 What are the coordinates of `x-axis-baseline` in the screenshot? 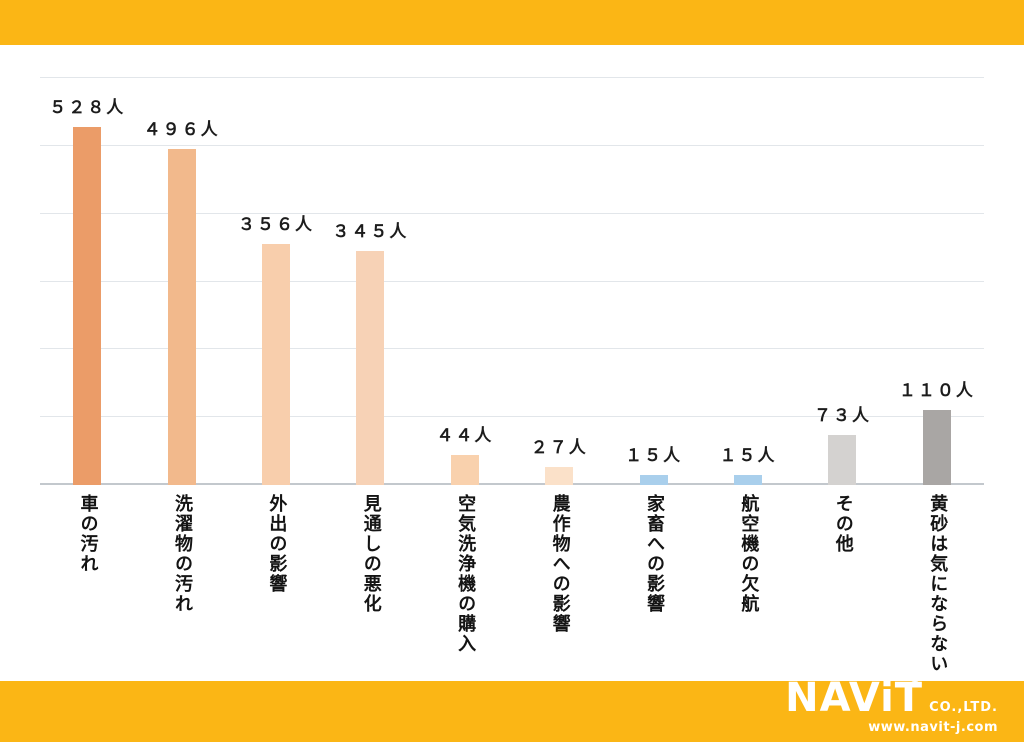 It's located at (512, 484).